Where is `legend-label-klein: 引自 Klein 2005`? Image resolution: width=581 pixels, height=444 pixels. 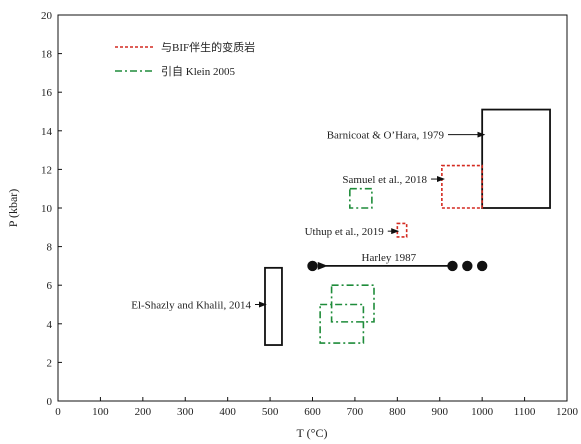
legend-label-klein: 引自 Klein 2005 is located at coordinates (198, 71).